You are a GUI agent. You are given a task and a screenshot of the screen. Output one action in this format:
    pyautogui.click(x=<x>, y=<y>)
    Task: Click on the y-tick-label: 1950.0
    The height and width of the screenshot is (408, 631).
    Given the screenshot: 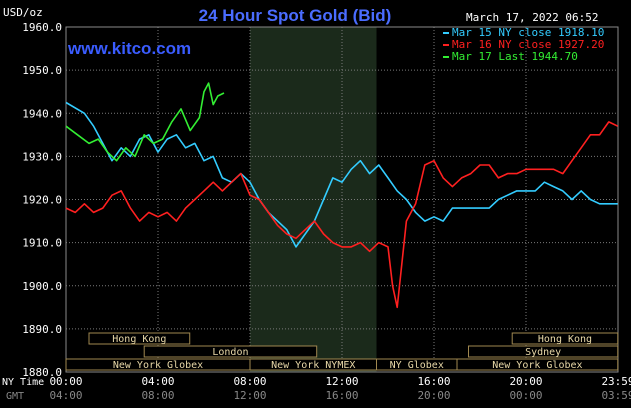 What is the action you would take?
    pyautogui.click(x=42, y=70)
    